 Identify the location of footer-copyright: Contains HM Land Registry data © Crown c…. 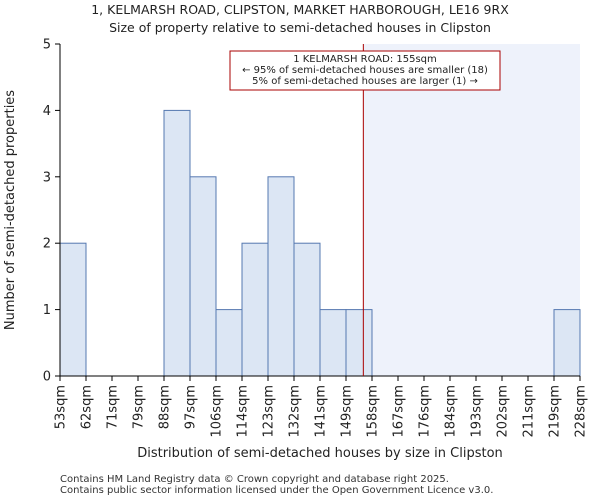
(254, 479).